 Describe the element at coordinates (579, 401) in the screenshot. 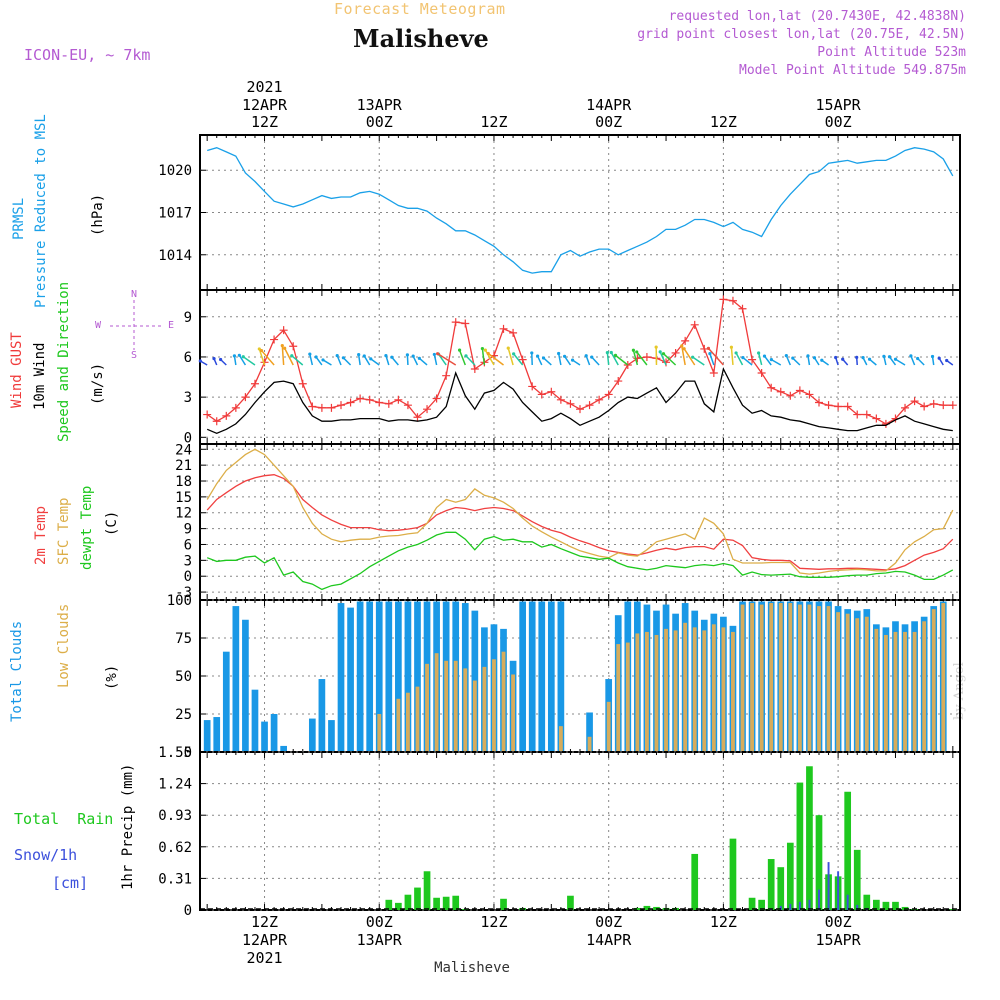

I see `series-line-wind10m` at that location.